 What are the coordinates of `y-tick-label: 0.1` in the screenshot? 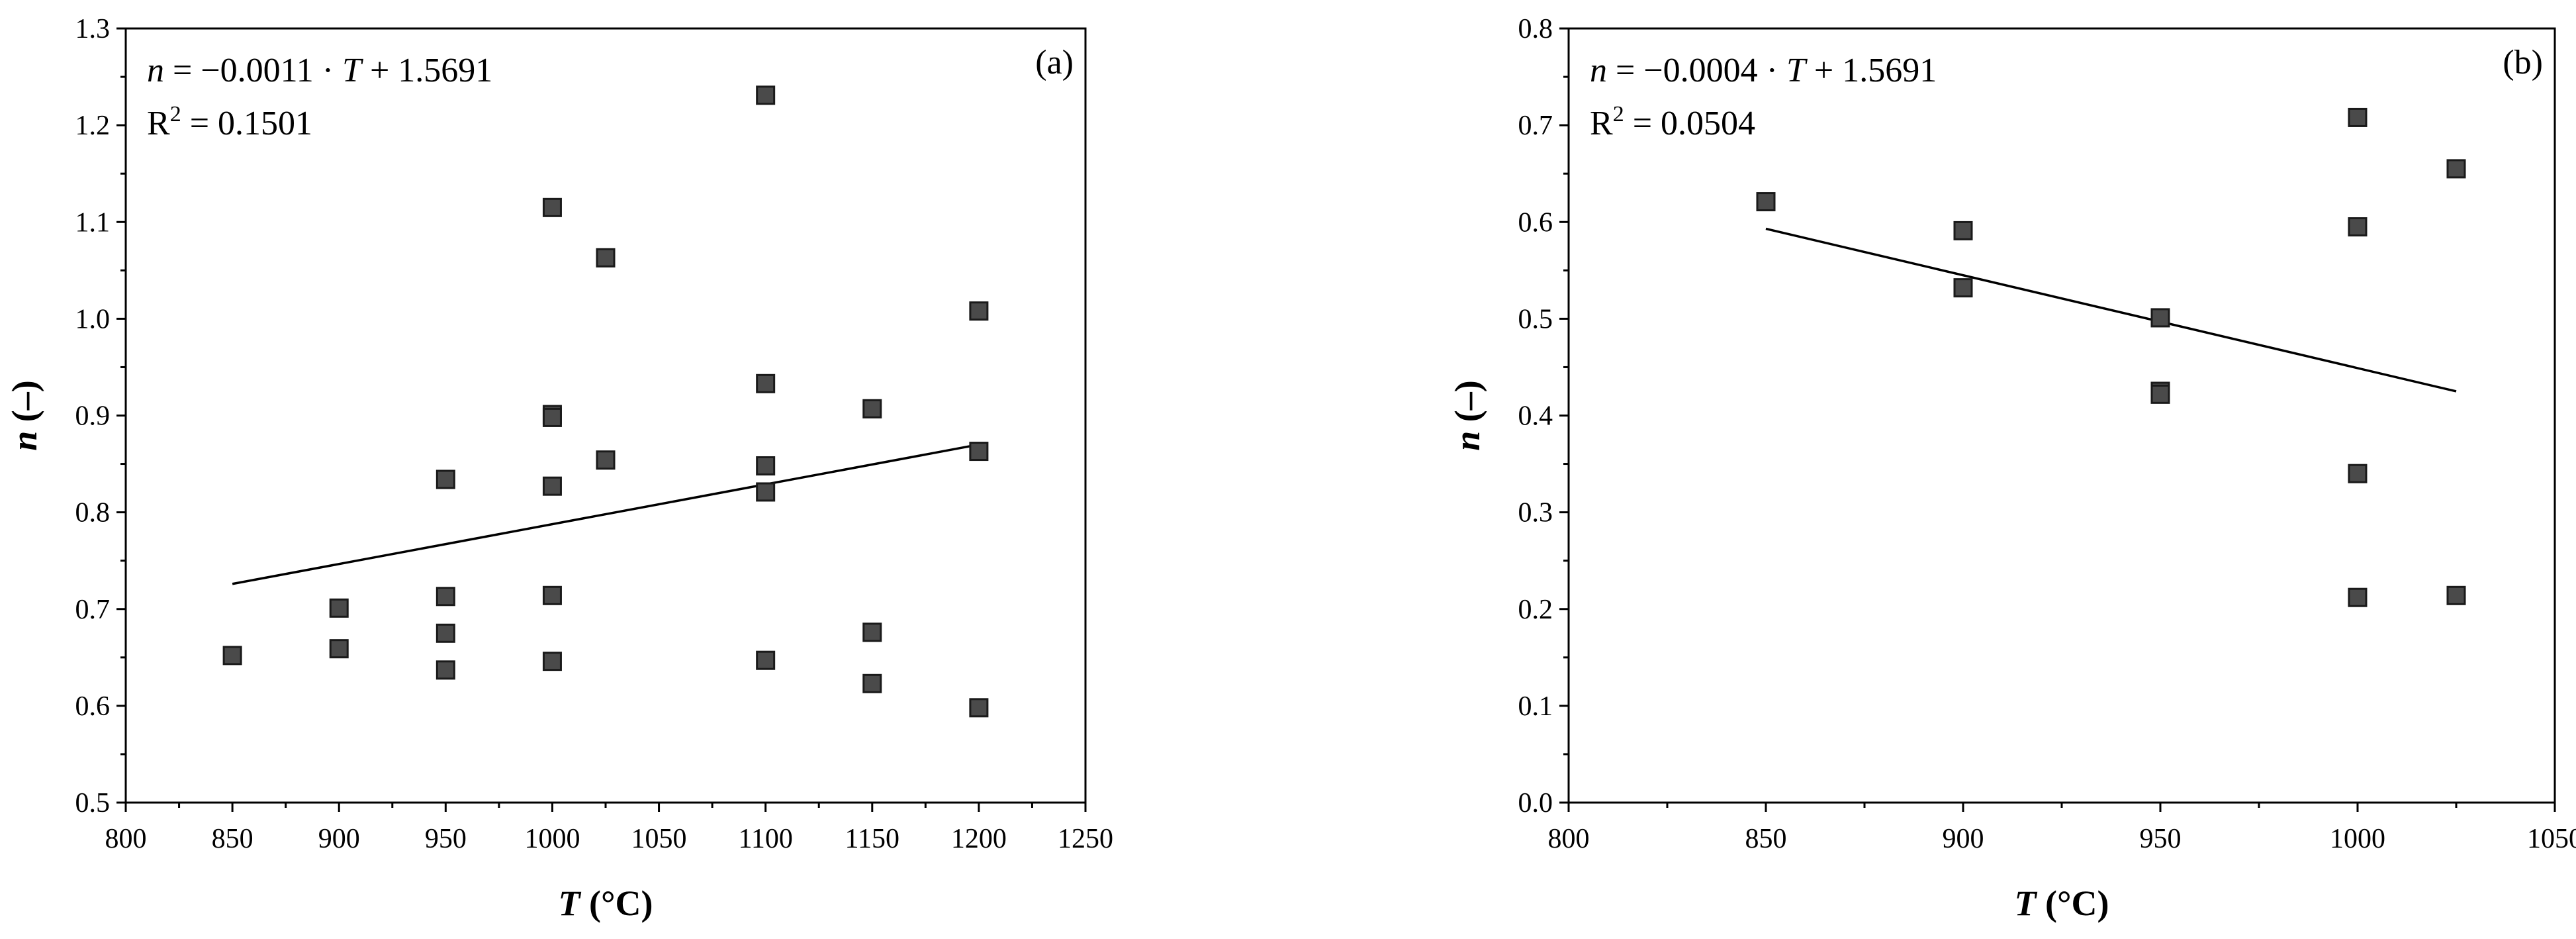 It's located at (1535, 706).